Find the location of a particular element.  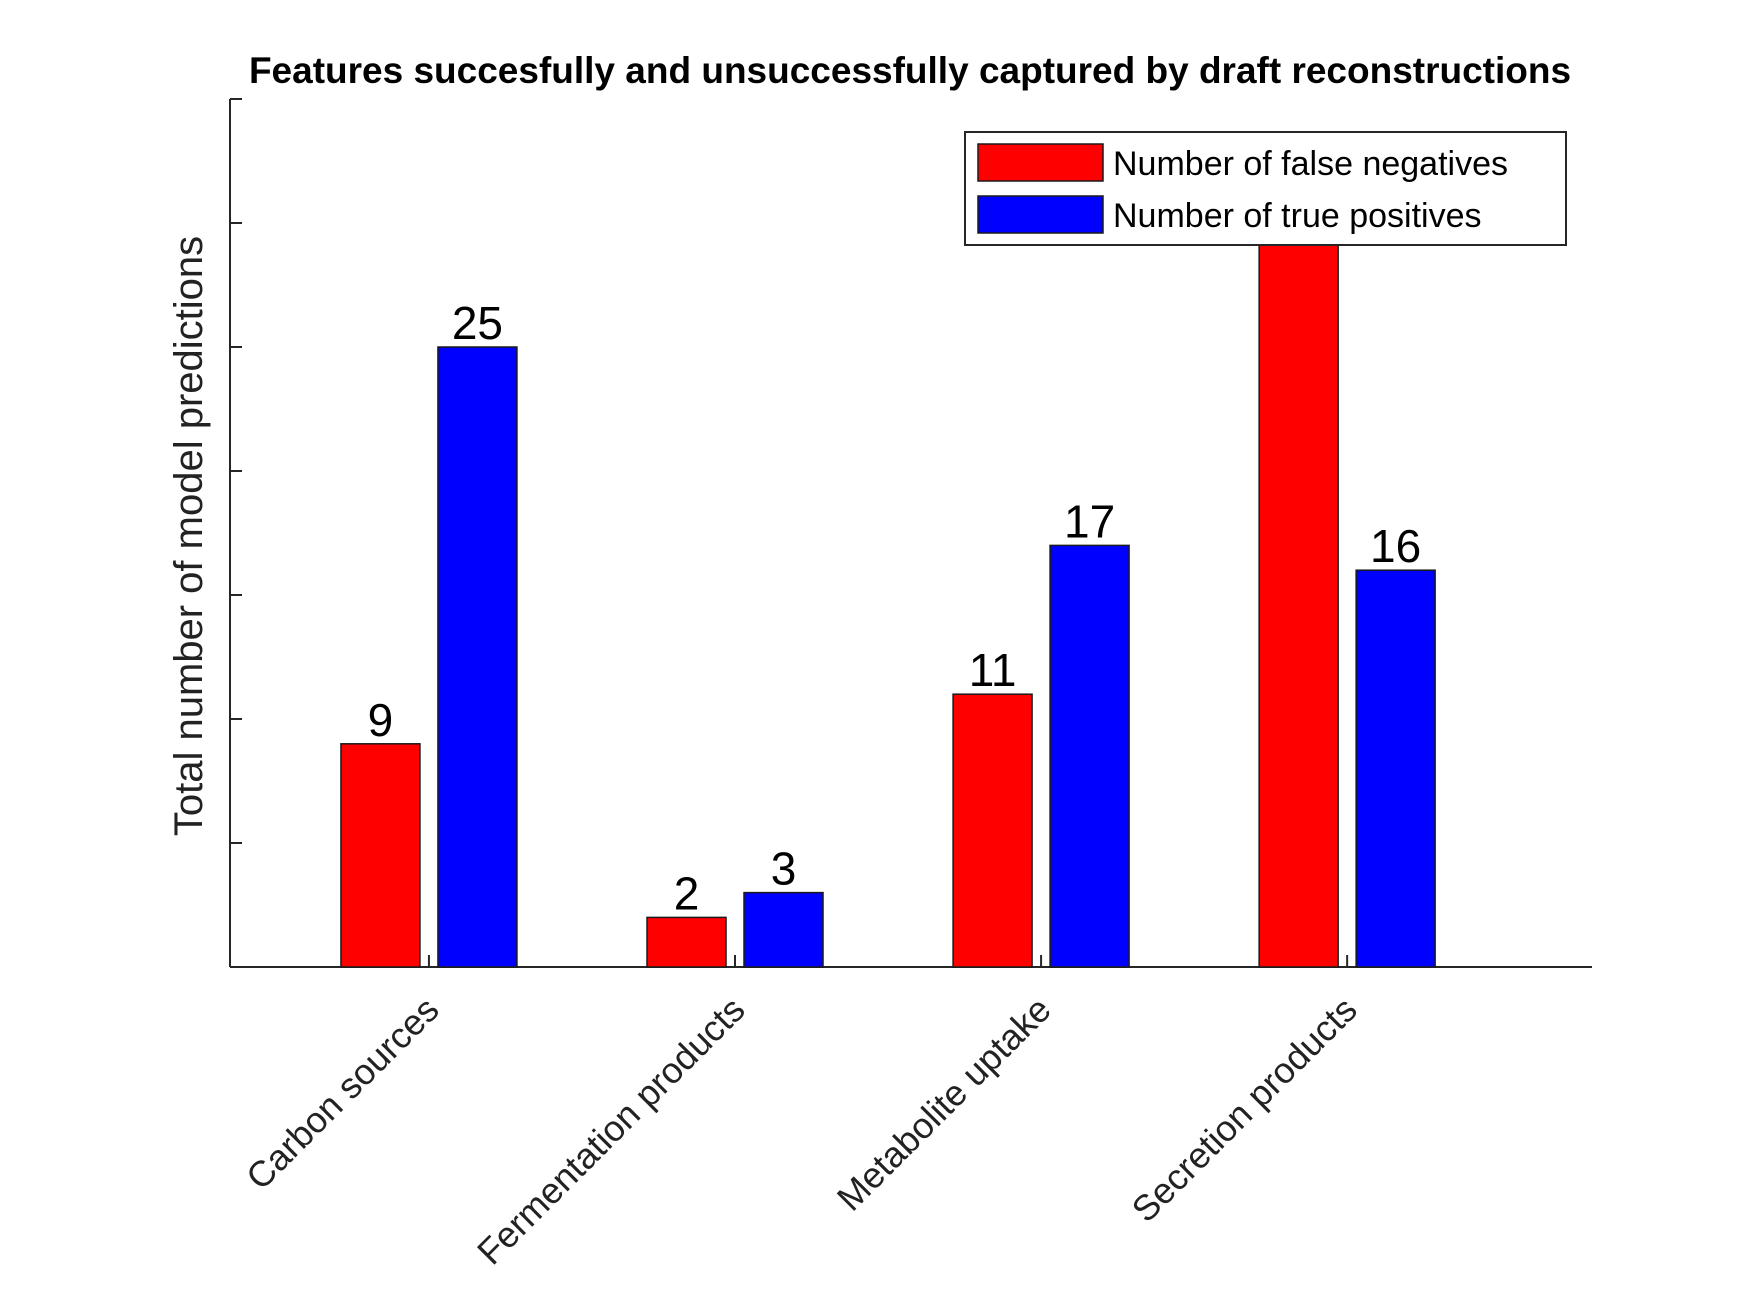

data-label: 11 is located at coordinates (993, 670).